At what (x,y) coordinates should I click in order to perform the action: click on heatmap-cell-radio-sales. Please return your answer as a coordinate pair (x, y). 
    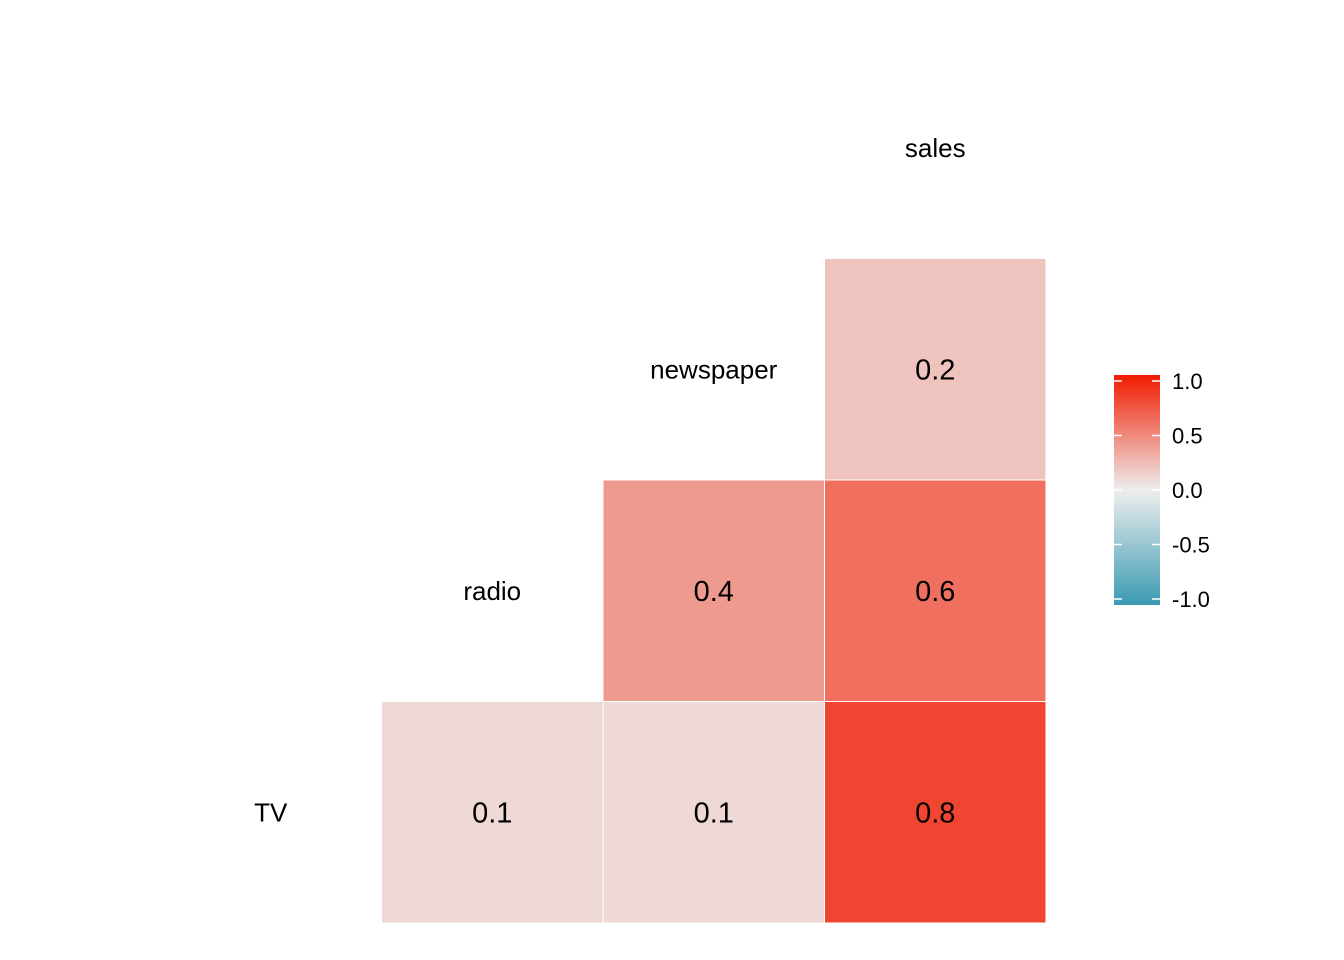
    Looking at the image, I should click on (935, 590).